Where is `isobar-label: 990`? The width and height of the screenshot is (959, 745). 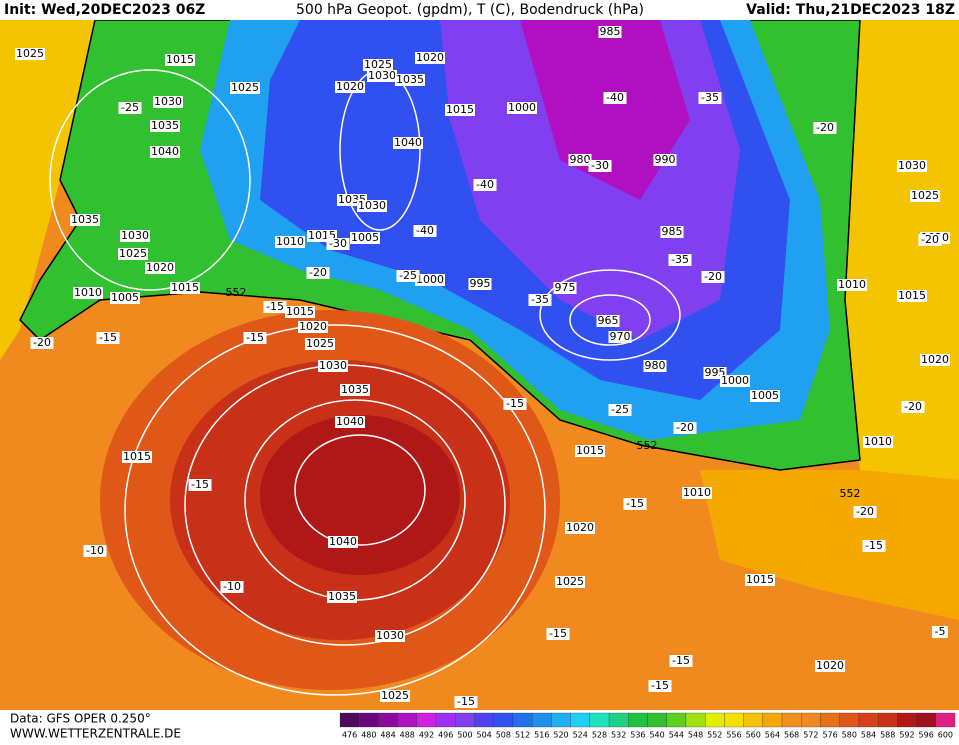
isobar-label: 990 is located at coordinates (665, 159).